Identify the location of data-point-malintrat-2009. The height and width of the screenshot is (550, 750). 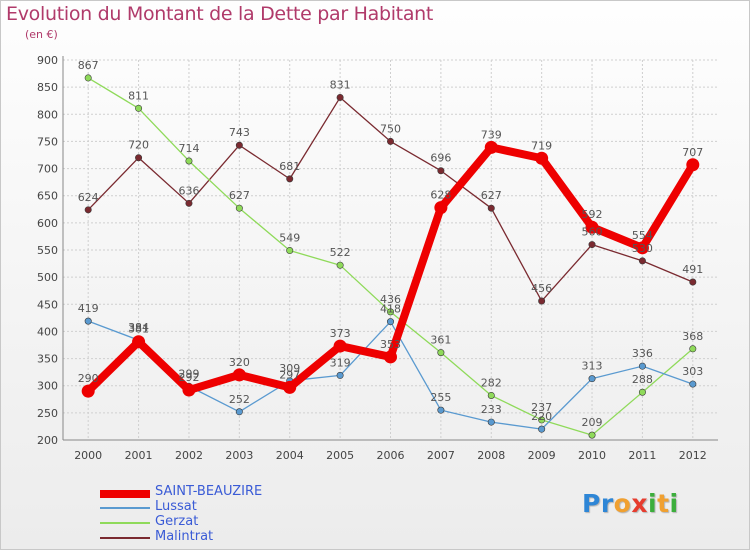
(542, 301).